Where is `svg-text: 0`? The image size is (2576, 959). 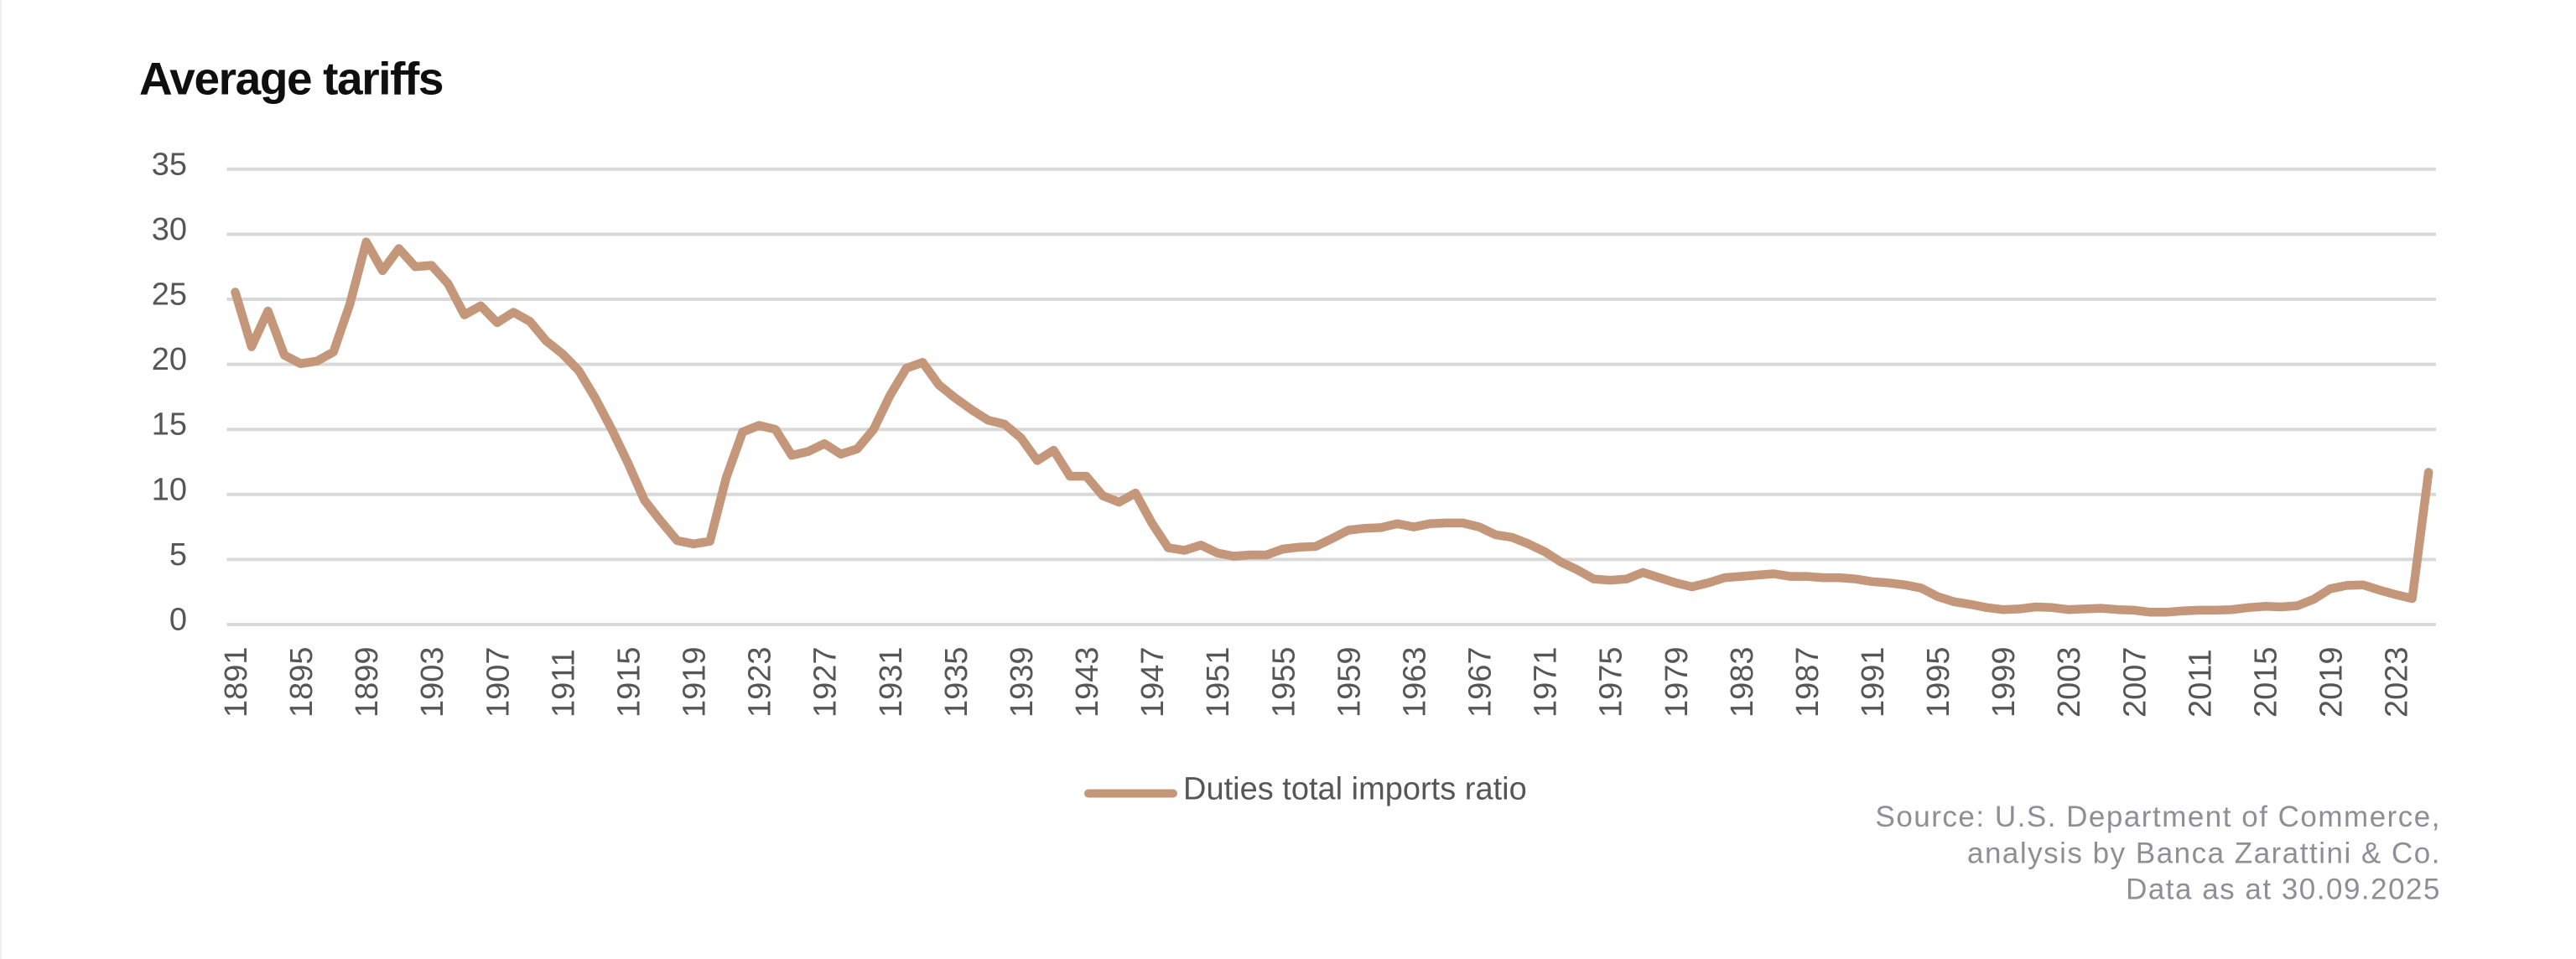
svg-text: 0 is located at coordinates (178, 621).